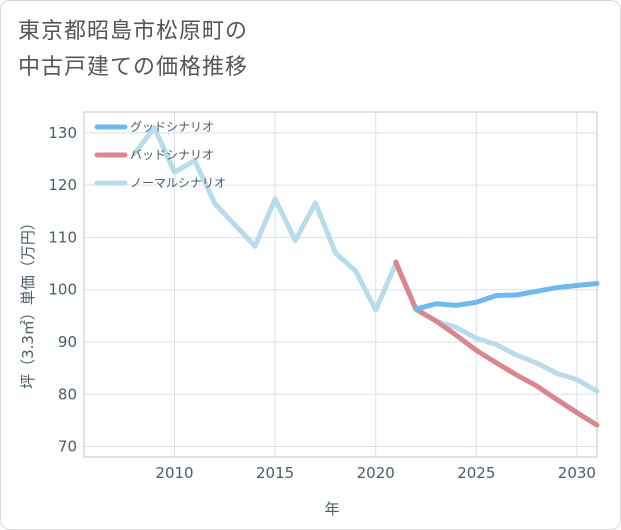 The image size is (621, 530). I want to click on chart-title: 東京都昭島市松原町の 中古戸建ての価格推移, so click(228, 50).